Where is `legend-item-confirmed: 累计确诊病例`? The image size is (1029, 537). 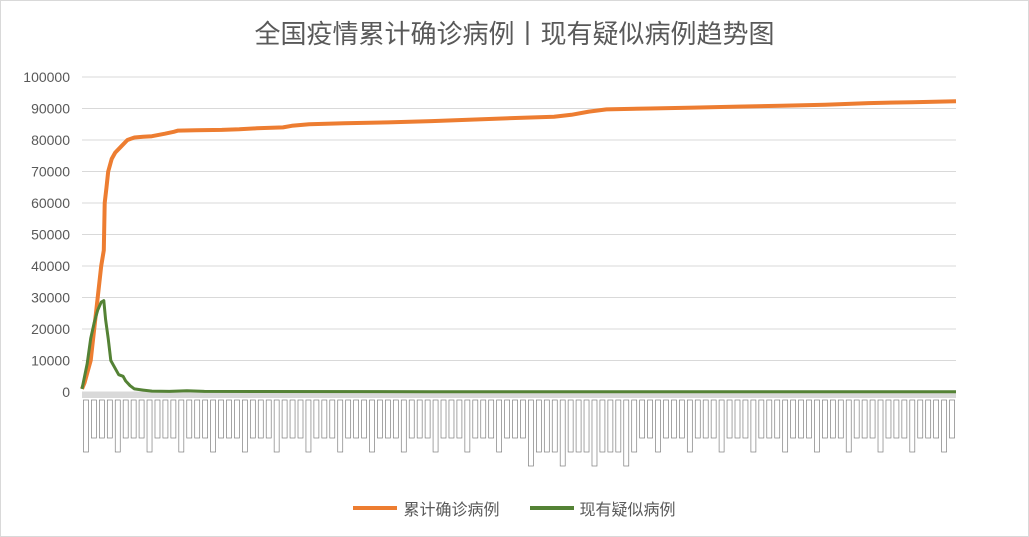
legend-item-confirmed: 累计确诊病例 is located at coordinates (426, 508).